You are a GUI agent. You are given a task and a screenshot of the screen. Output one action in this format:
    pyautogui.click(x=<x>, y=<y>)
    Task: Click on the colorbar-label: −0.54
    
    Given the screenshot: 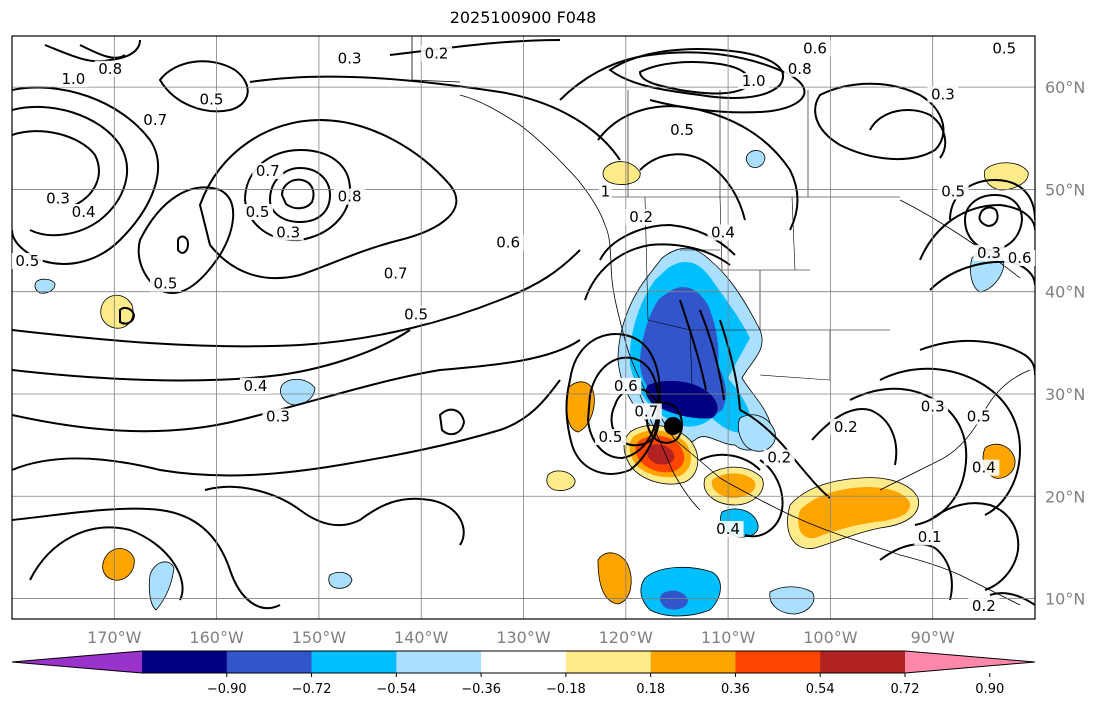 What is the action you would take?
    pyautogui.click(x=396, y=689)
    